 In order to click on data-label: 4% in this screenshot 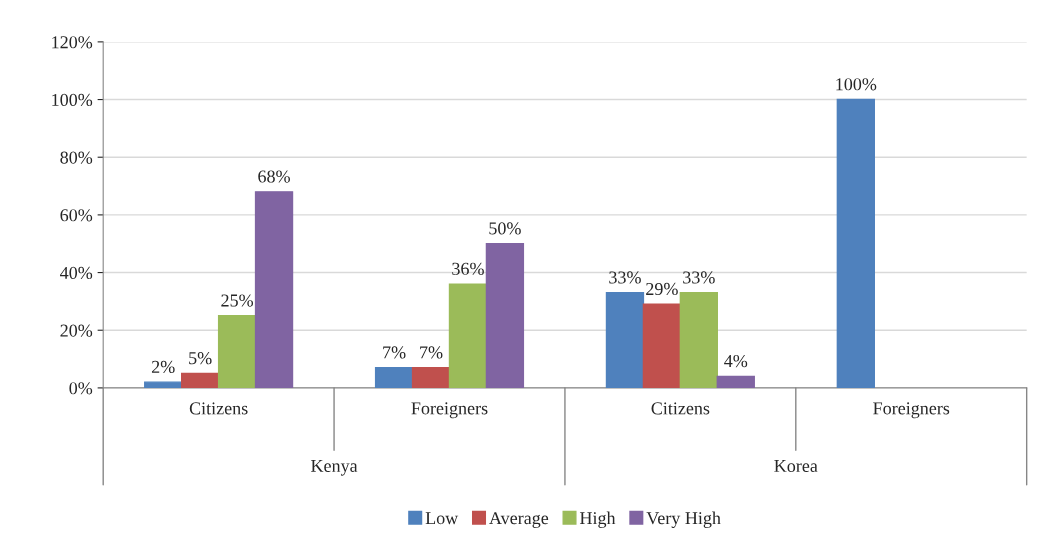, I will do `click(736, 361)`.